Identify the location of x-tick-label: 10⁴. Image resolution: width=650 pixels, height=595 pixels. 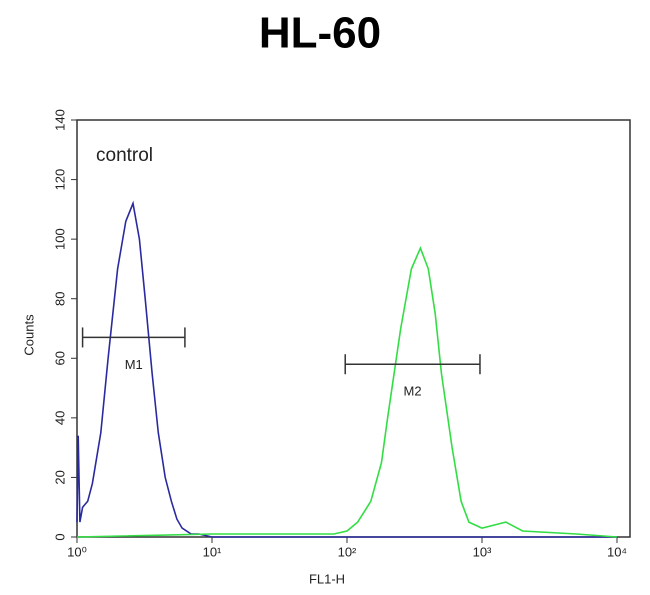
(617, 551).